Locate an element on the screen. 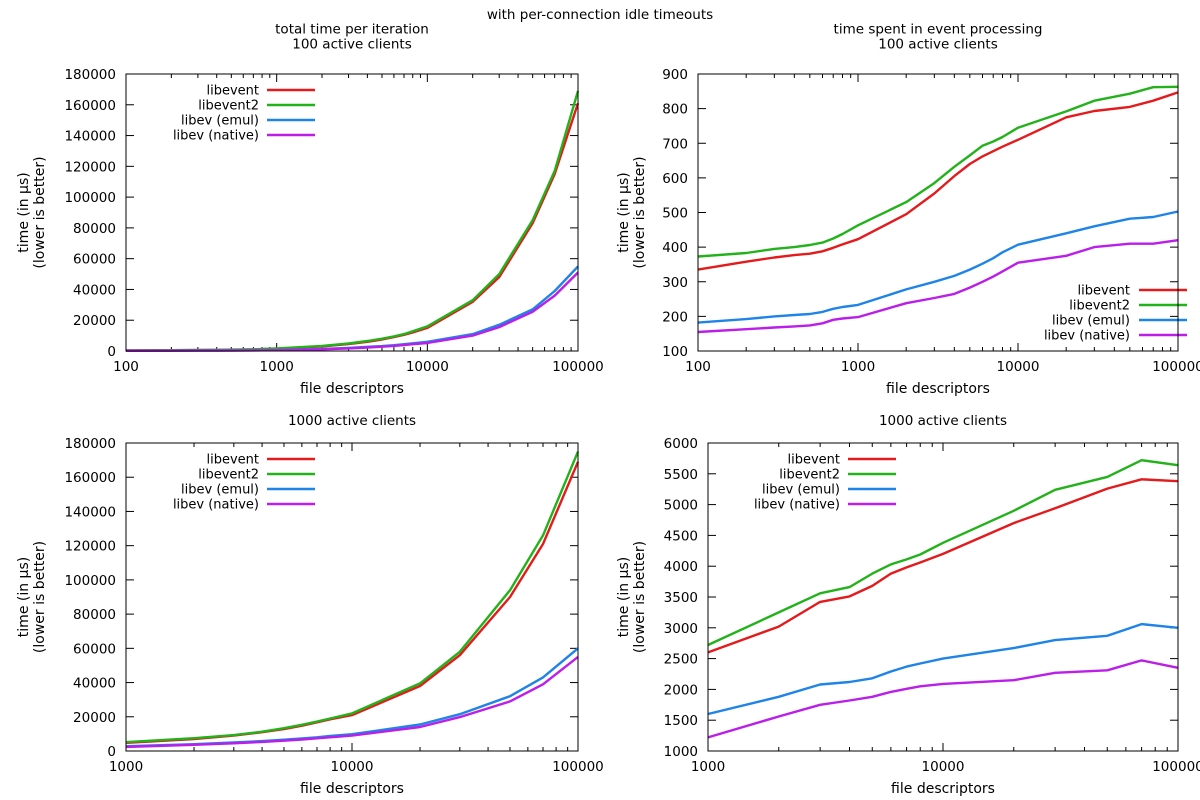 The height and width of the screenshot is (800, 1200). figure-title: with per-connection idle timeouts is located at coordinates (600, 15).